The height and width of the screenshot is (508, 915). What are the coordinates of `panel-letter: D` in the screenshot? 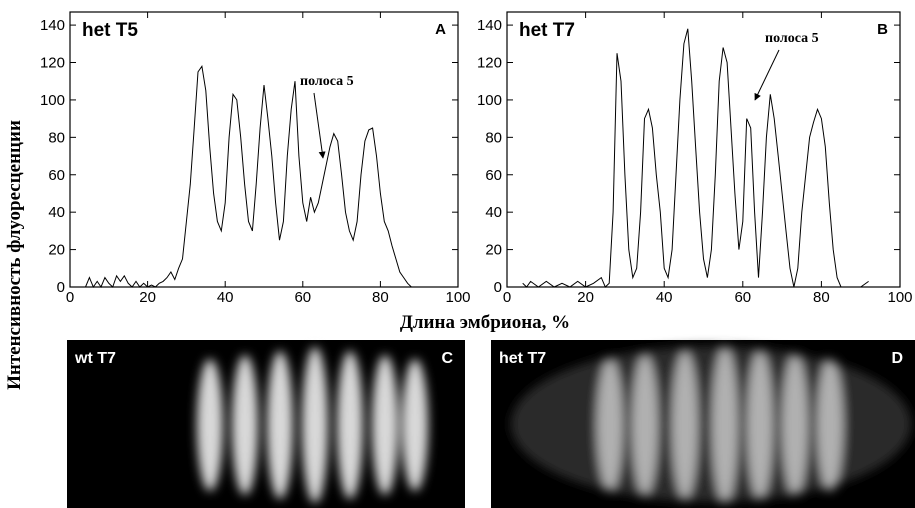 It's located at (897, 358).